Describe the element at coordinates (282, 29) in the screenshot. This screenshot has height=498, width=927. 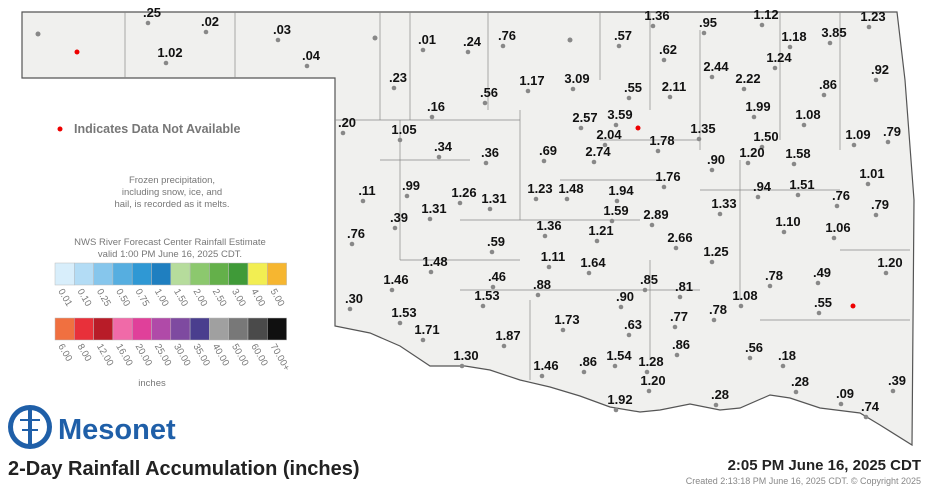
I see `station-value: .03` at that location.